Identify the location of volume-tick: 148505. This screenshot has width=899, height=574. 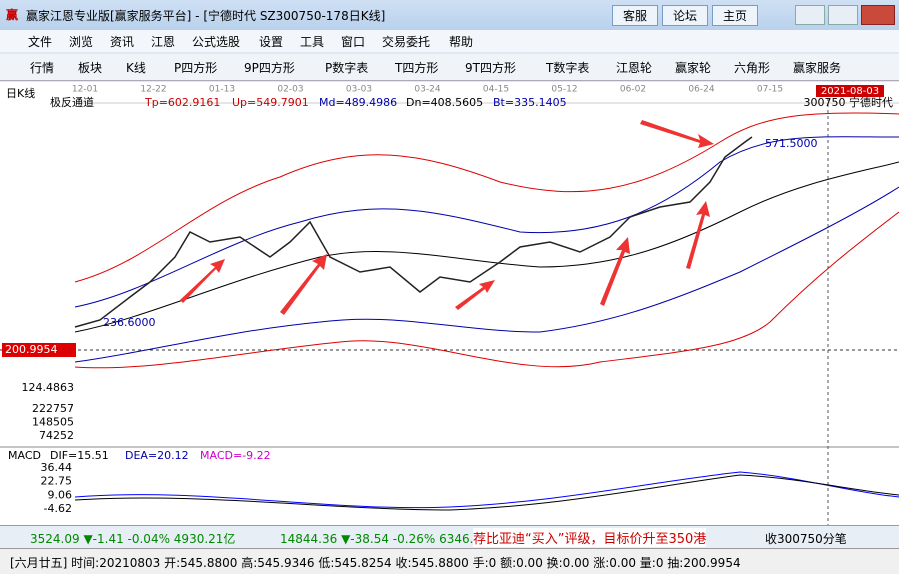
(53, 422).